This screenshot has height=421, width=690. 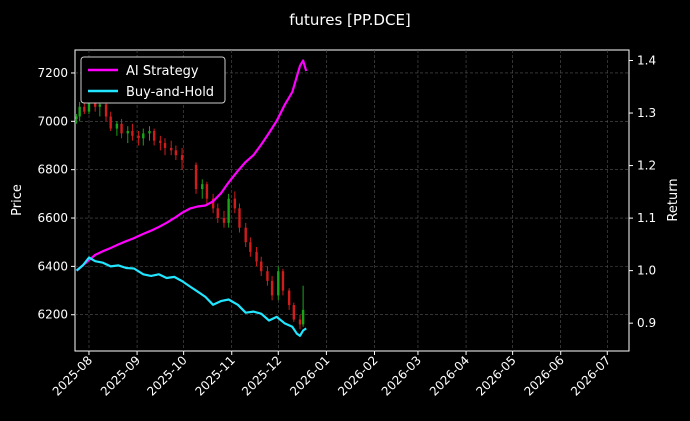 I want to click on legend-label-ai-strategy: AI Strategy, so click(x=162, y=71).